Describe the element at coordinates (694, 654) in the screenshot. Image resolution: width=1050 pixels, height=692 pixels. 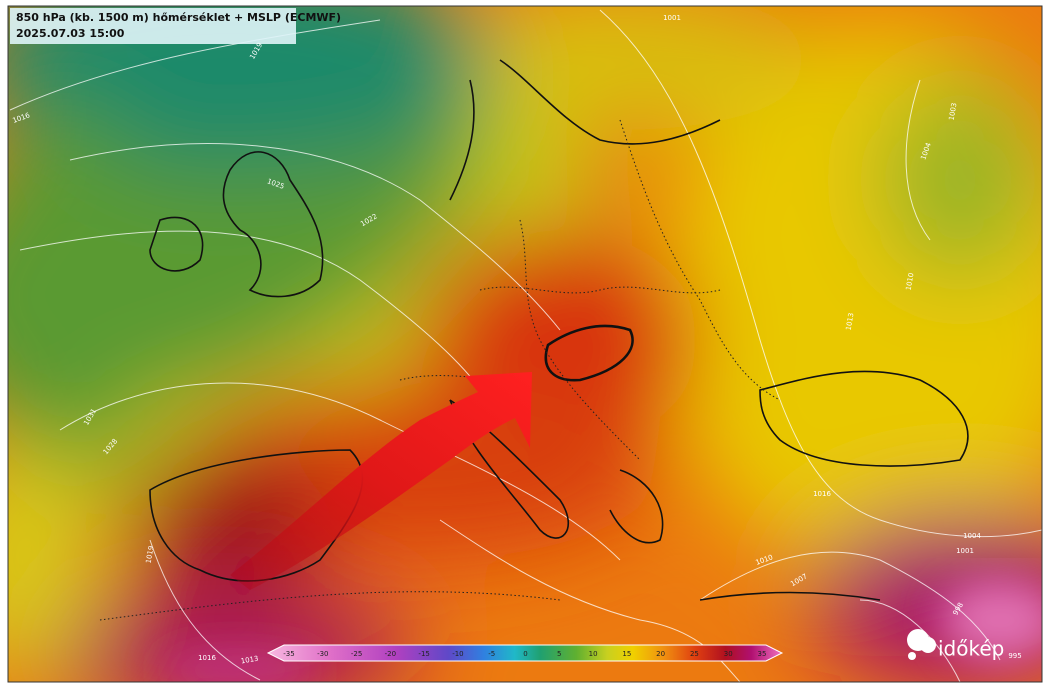
I see `colorbar-tick-label: 25` at that location.